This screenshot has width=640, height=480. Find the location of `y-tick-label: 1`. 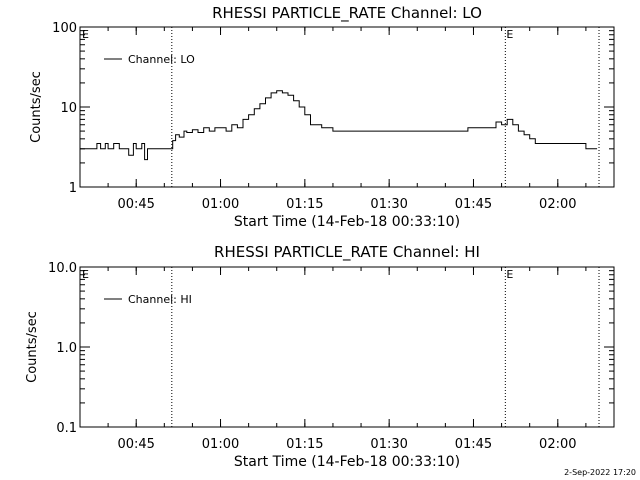

y-tick-label: 1 is located at coordinates (73, 188).